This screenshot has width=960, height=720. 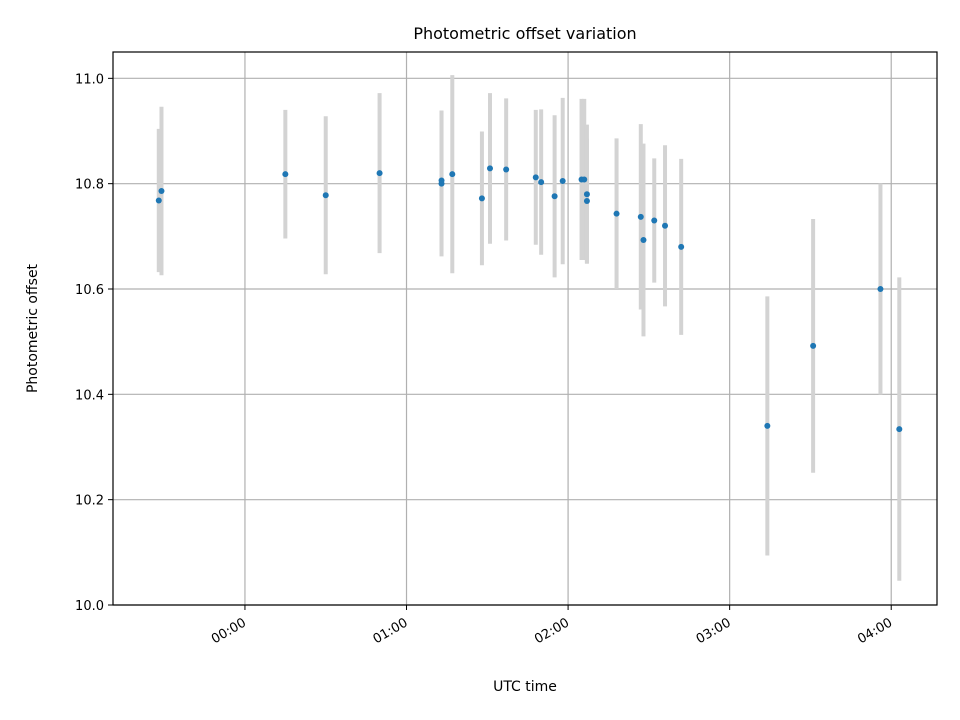 What do you see at coordinates (89, 290) in the screenshot?
I see `y-tick-label: 10.6` at bounding box center [89, 290].